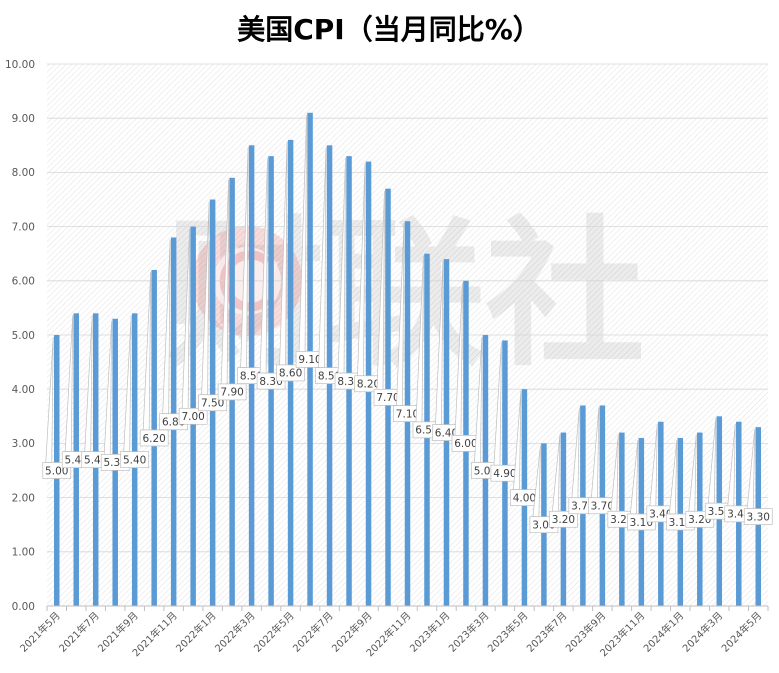 This screenshot has width=779, height=673. What do you see at coordinates (524, 498) in the screenshot?
I see `data-label-25: 4.00` at bounding box center [524, 498].